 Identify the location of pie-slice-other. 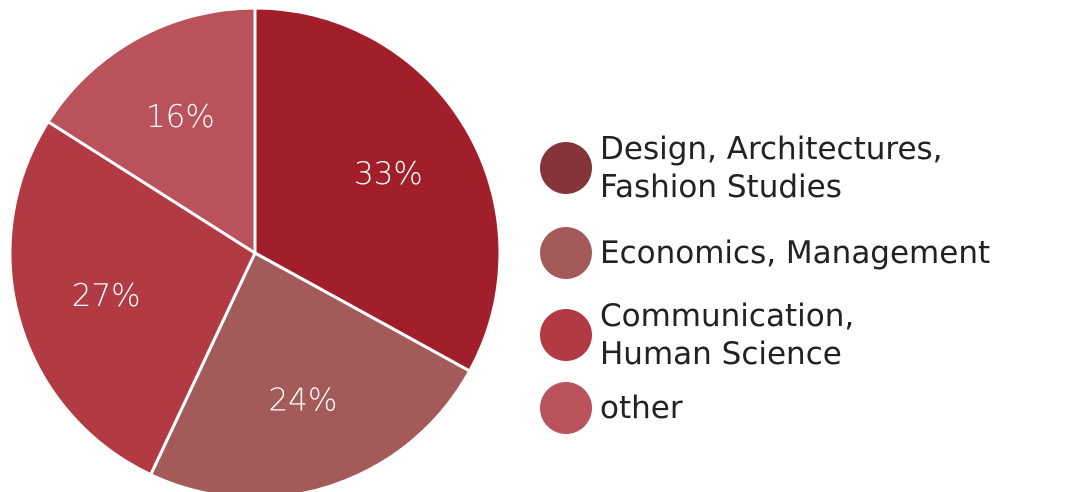
(151, 130).